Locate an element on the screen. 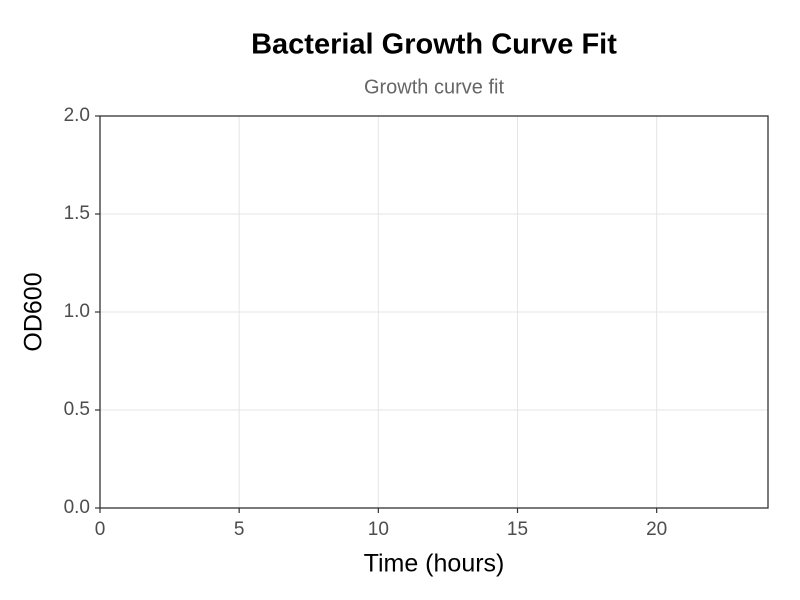 This screenshot has width=800, height=600. y-tick-label: 0.0 is located at coordinates (77, 507).